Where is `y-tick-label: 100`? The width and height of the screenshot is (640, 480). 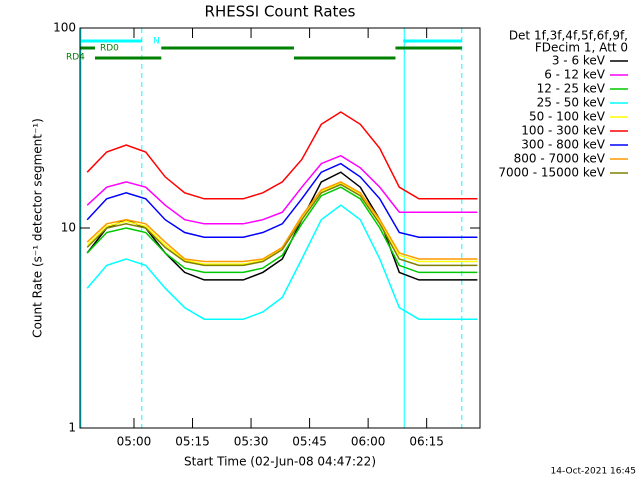
y-tick-label: 100 is located at coordinates (64, 28).